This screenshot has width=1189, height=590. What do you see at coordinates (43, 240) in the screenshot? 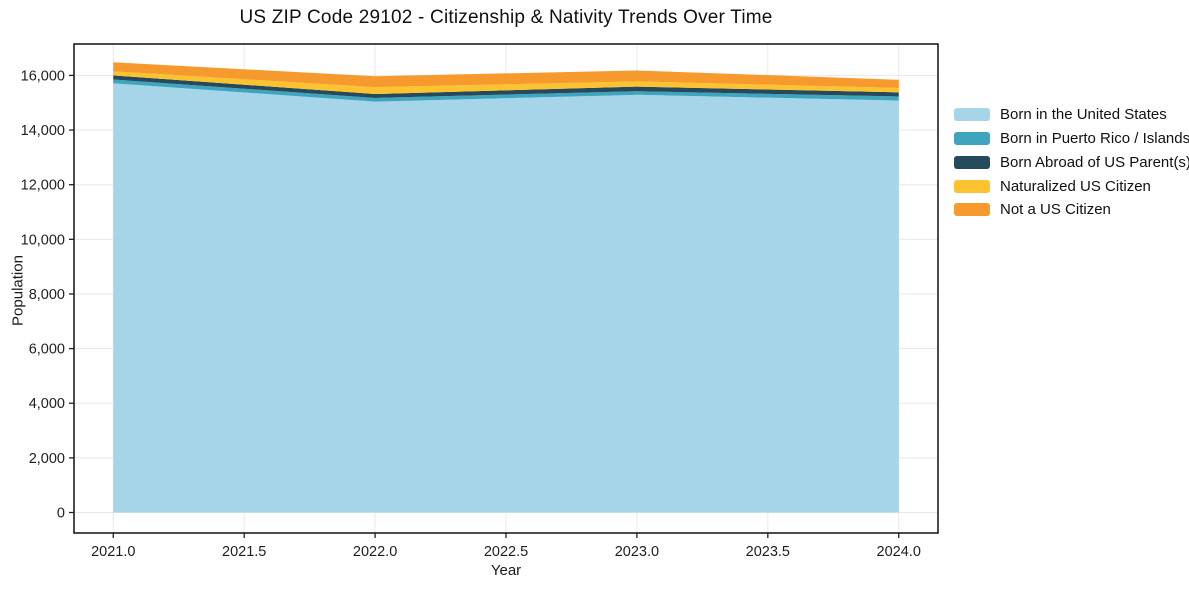
I see `y-tick-label: 10,000` at bounding box center [43, 240].